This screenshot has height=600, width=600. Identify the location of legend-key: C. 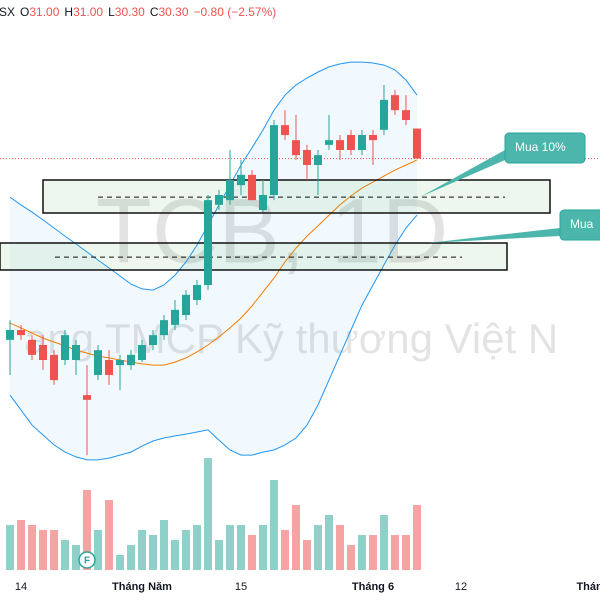
(154, 12).